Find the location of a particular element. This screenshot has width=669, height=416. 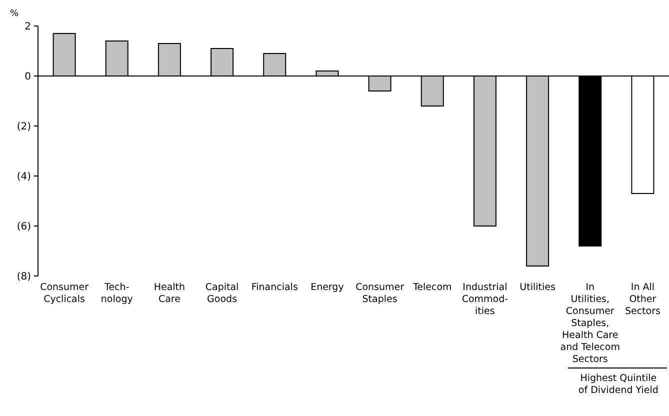

y-tick-label: (6) is located at coordinates (24, 227).